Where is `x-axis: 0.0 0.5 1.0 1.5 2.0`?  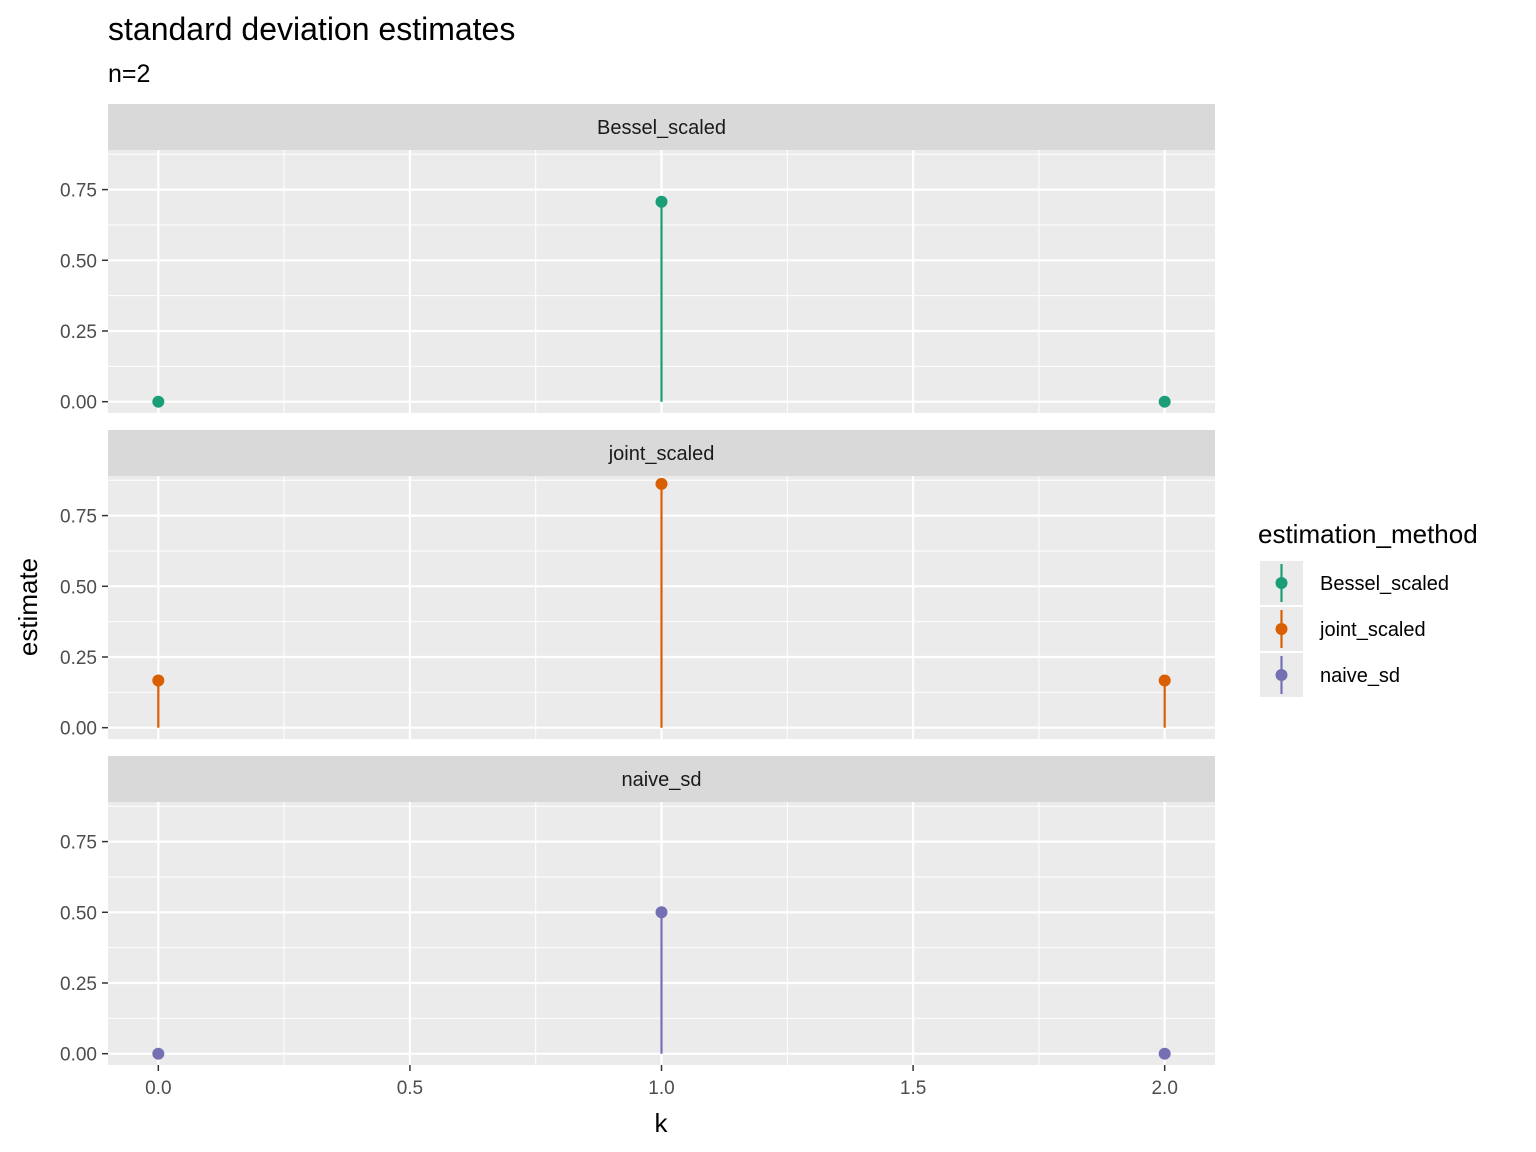 x-axis: 0.0 0.5 1.0 1.5 2.0 is located at coordinates (661, 1082).